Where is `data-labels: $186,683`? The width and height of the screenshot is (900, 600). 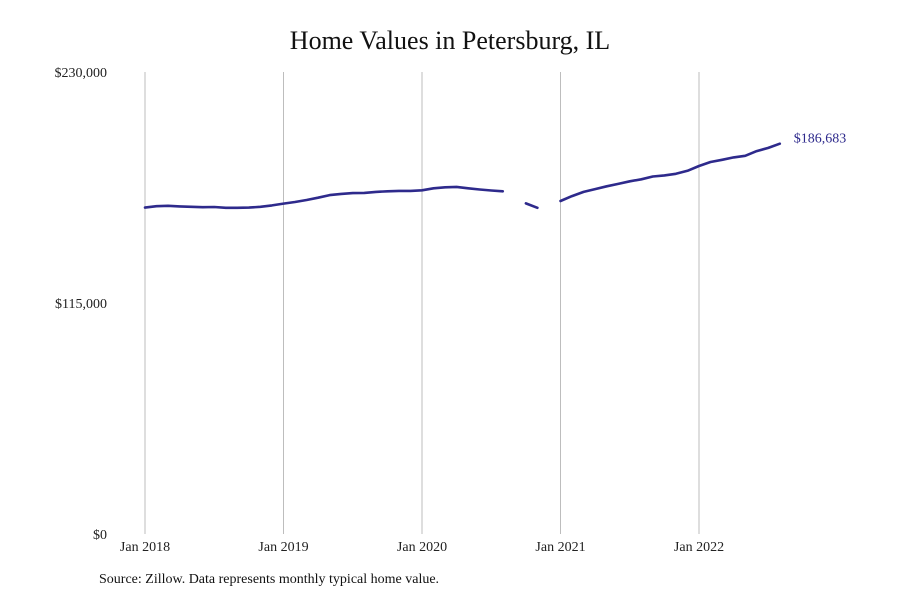
data-labels: $186,683 is located at coordinates (820, 139).